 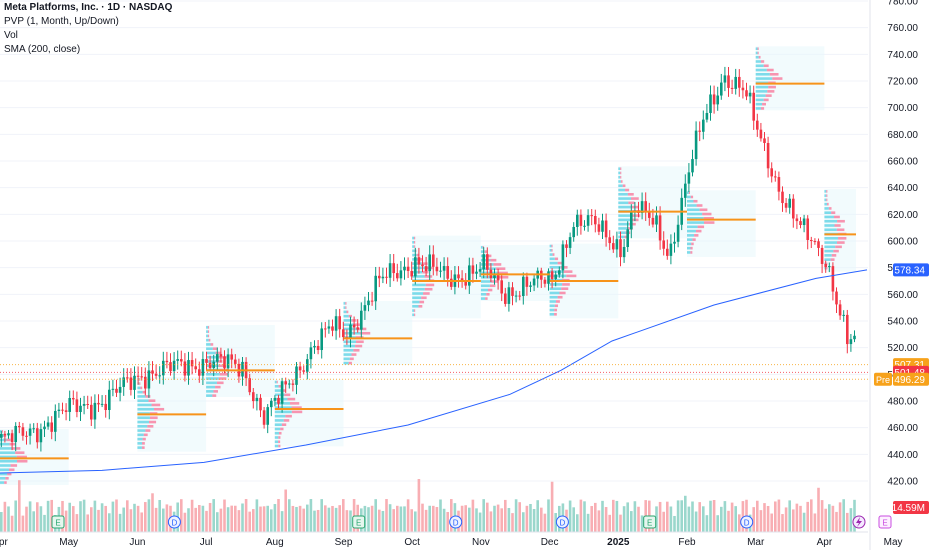 What do you see at coordinates (902, 402) in the screenshot?
I see `price-tick-label: 480.00` at bounding box center [902, 402].